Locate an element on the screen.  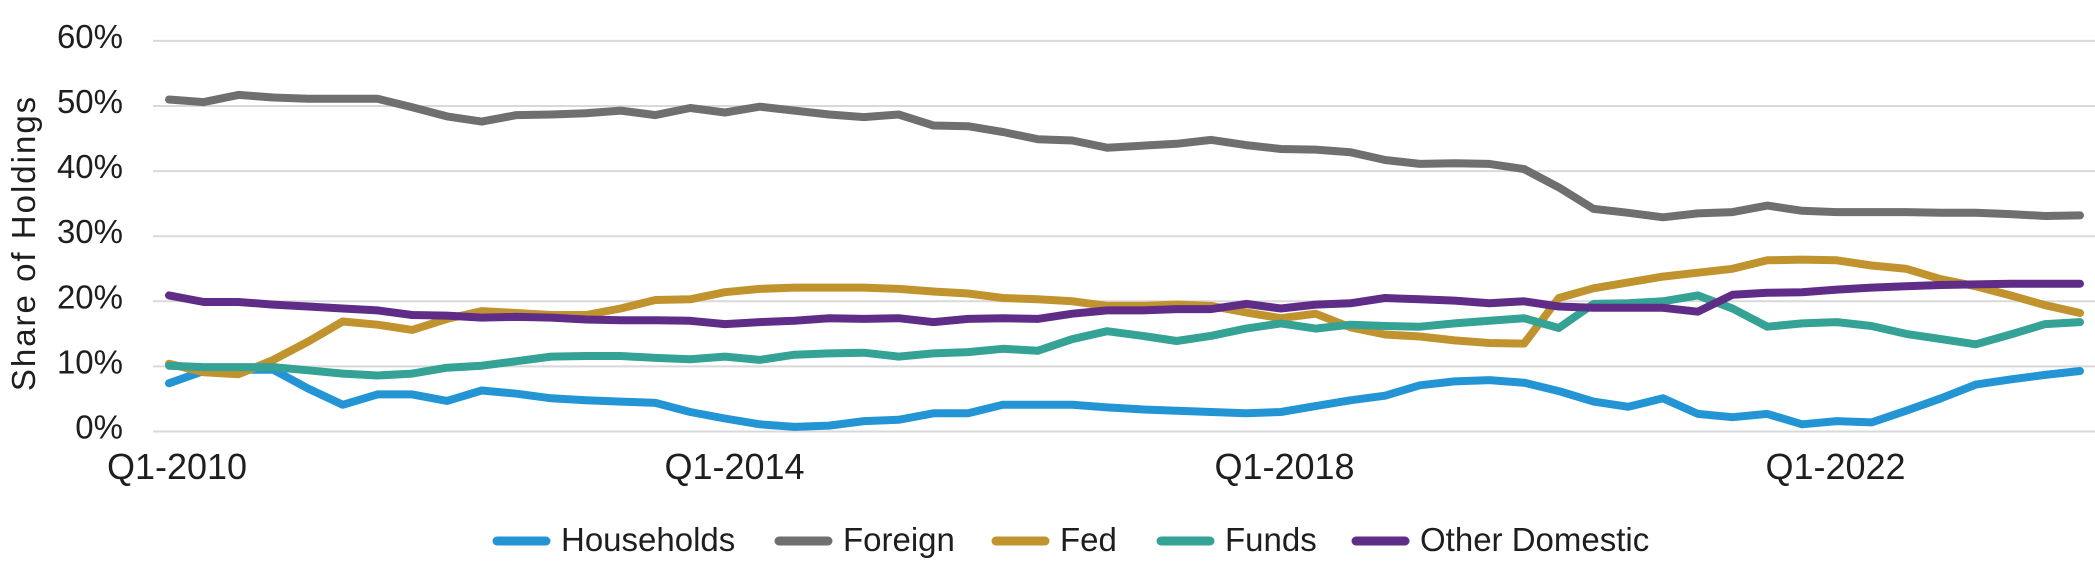
svg-text: 30% is located at coordinates (90, 231).